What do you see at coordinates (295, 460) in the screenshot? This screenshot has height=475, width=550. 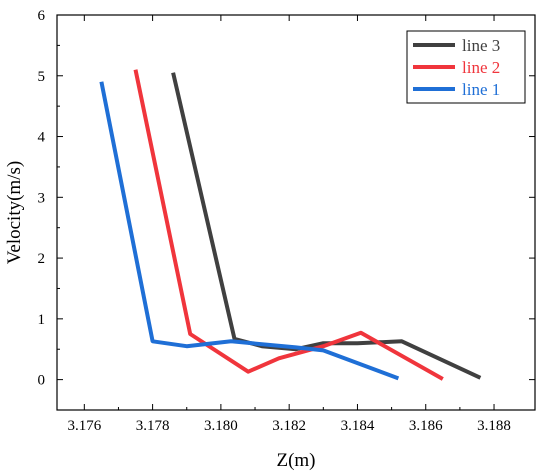 I see `x-axis-title: Z(m)` at bounding box center [295, 460].